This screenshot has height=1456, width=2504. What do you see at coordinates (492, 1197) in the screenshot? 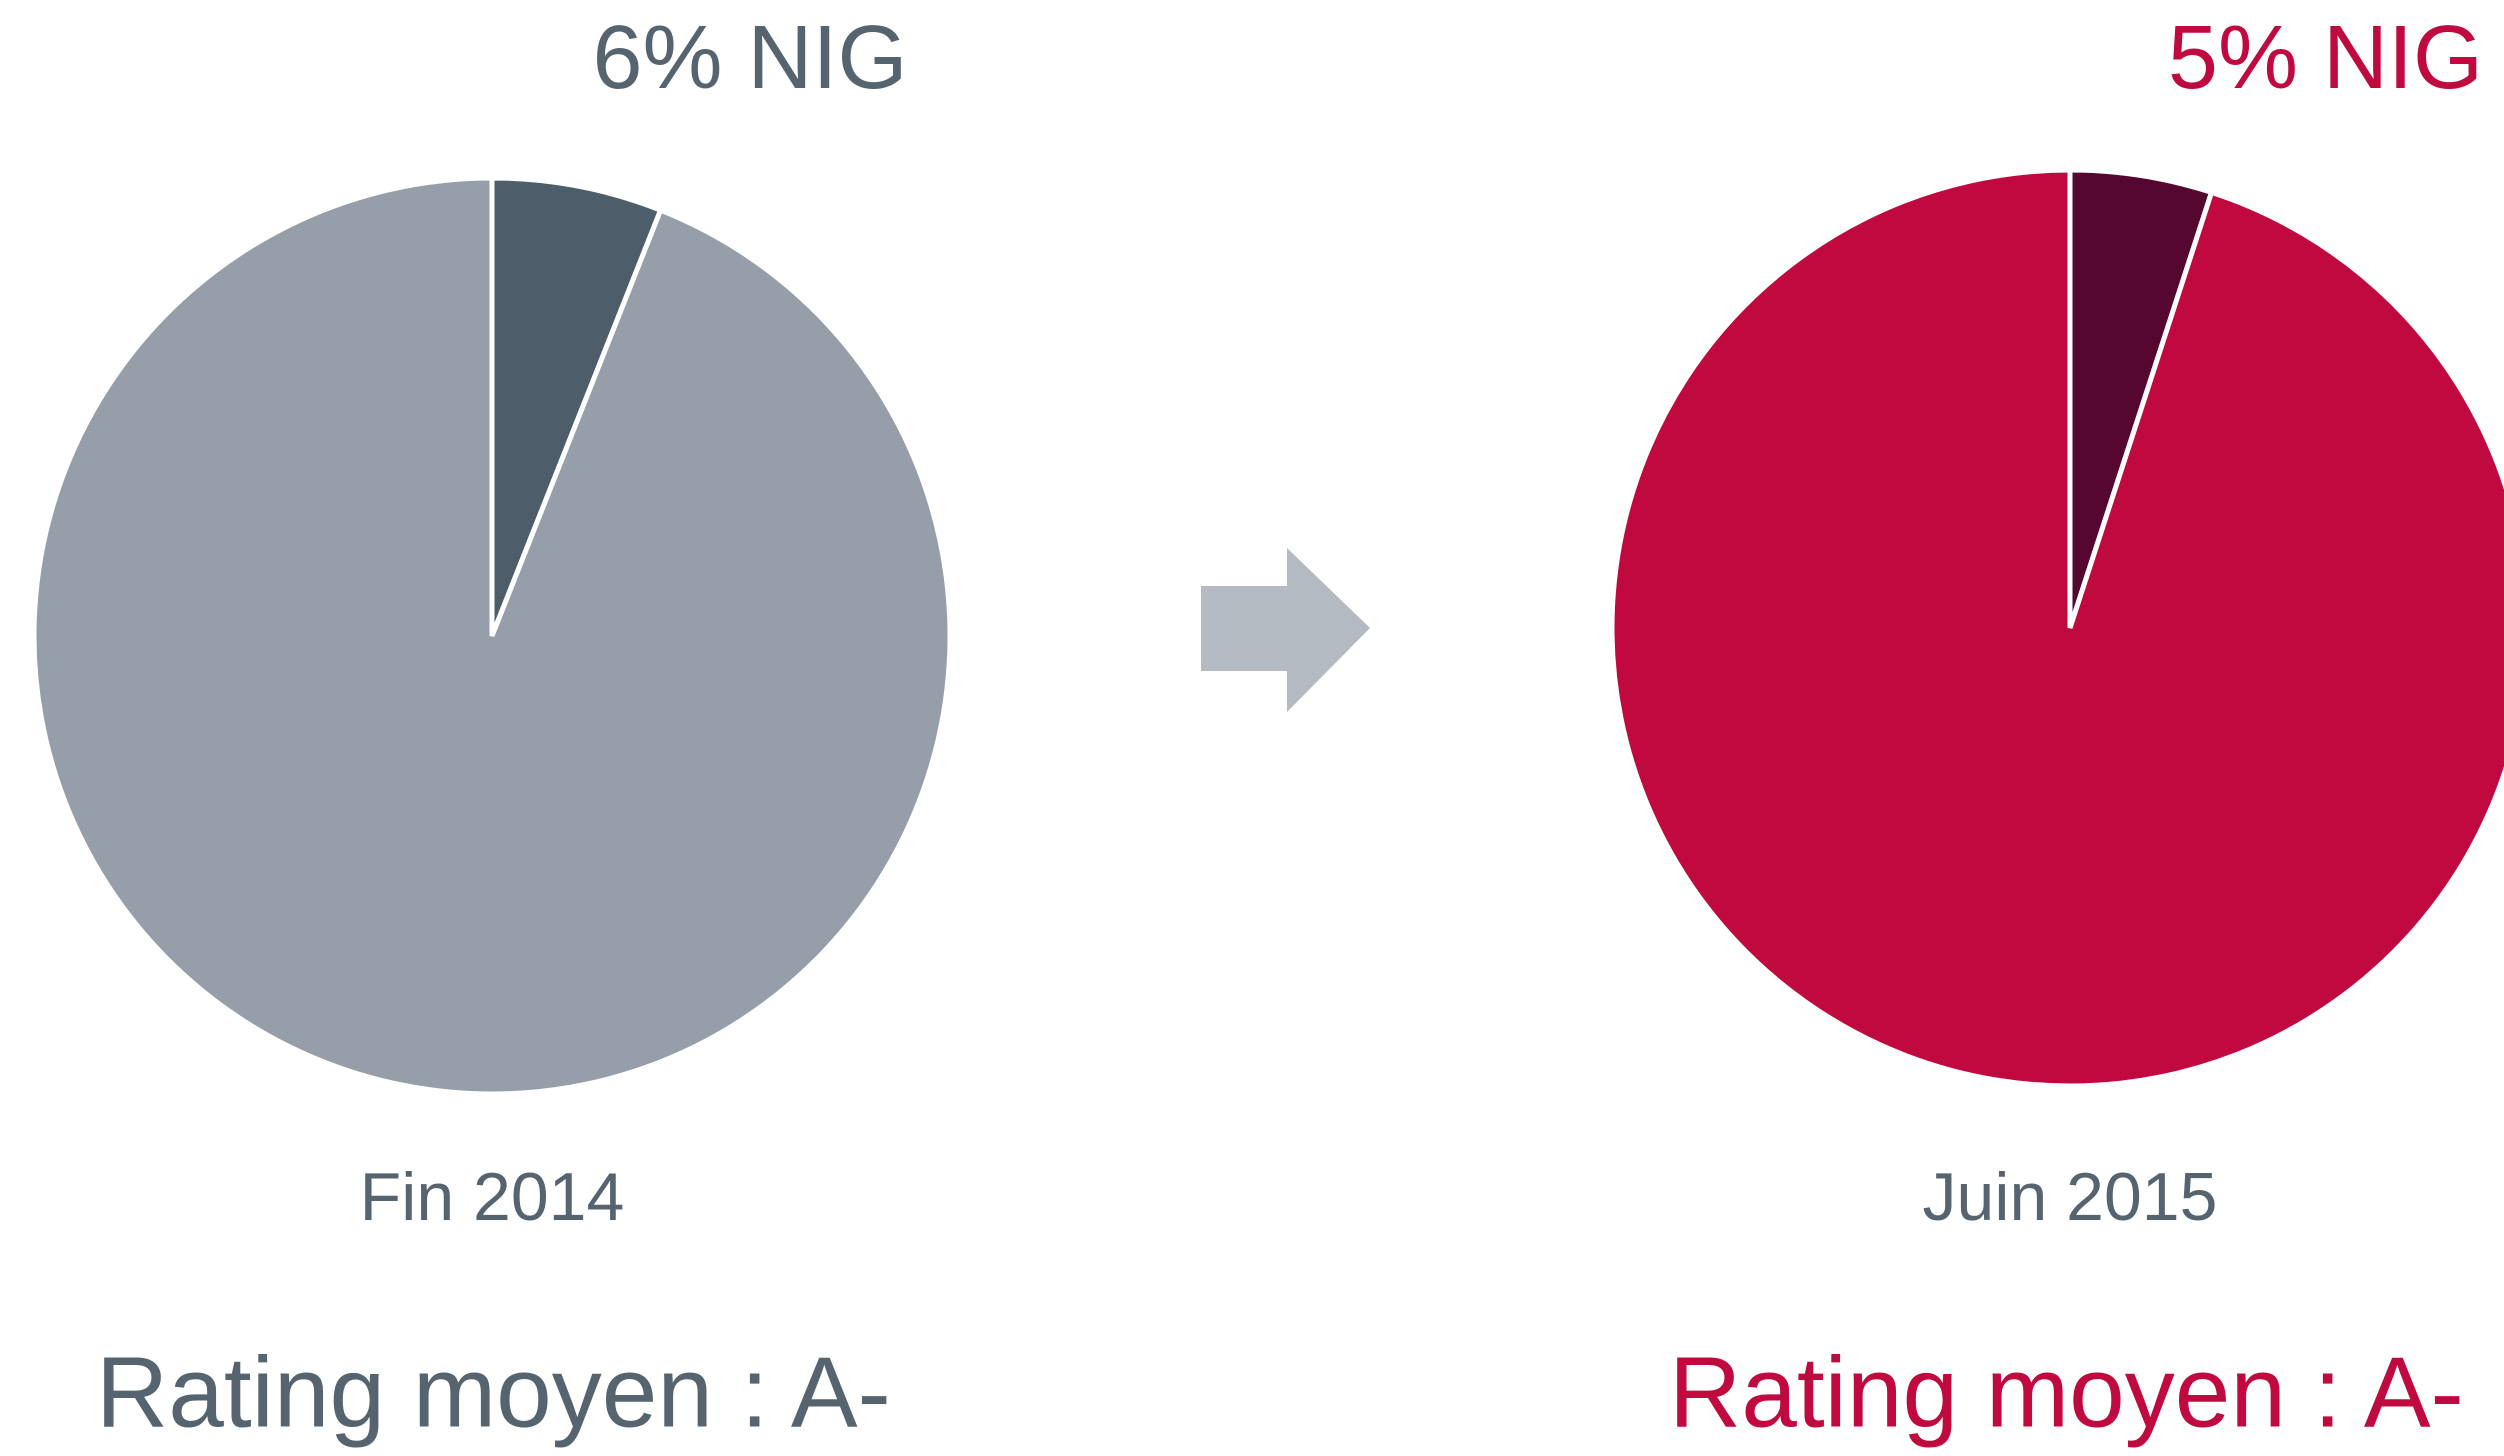
I see `pie-caption: Fin 2014` at bounding box center [492, 1197].